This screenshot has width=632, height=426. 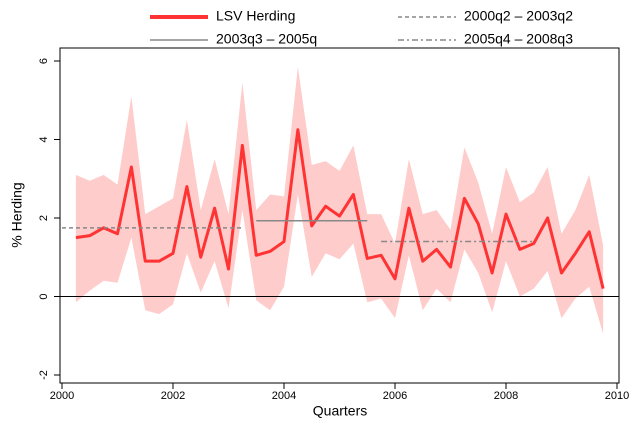 What do you see at coordinates (518, 39) in the screenshot?
I see `legend-label: 2005q4 – 2008q3` at bounding box center [518, 39].